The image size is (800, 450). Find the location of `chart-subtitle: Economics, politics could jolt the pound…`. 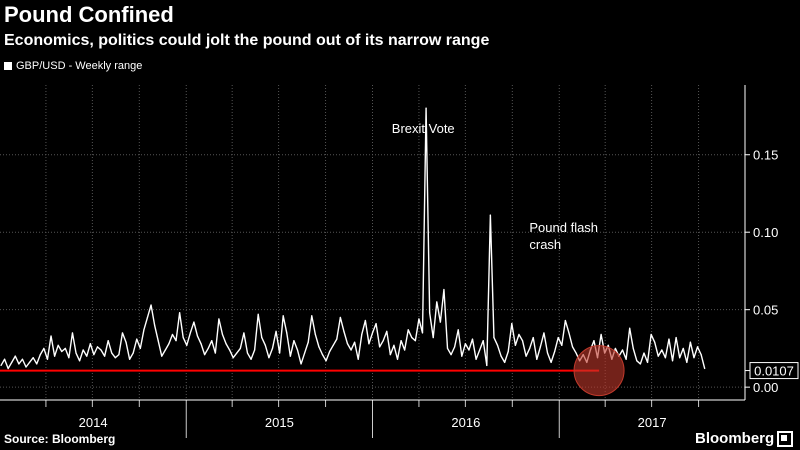

chart-subtitle: Economics, politics could jolt the pound… is located at coordinates (247, 40).